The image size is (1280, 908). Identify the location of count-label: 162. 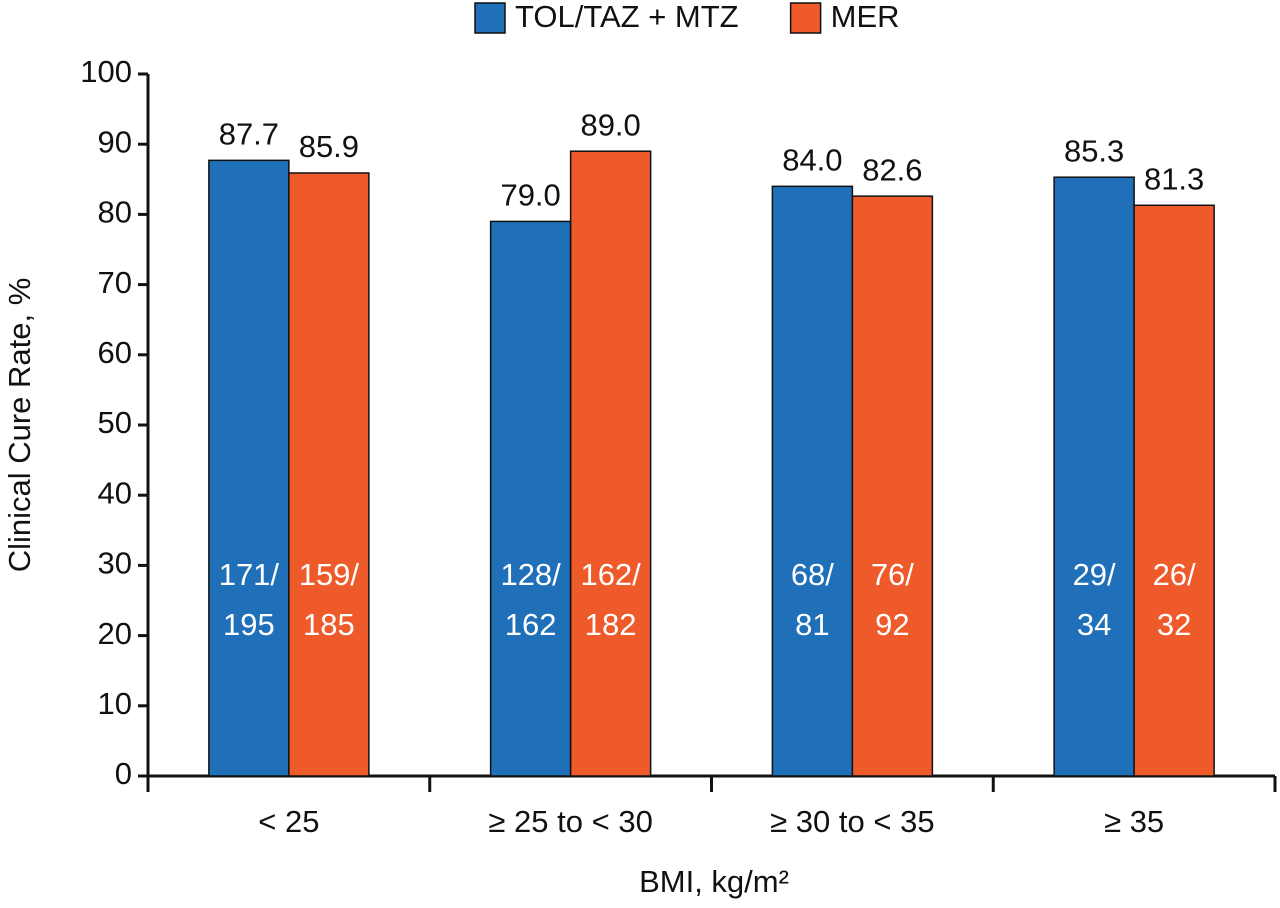
(531, 624).